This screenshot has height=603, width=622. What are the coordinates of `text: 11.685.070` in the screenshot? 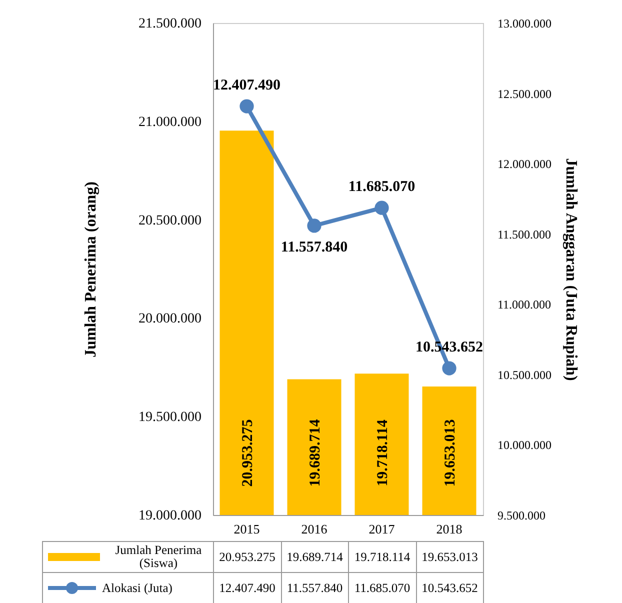 It's located at (382, 186).